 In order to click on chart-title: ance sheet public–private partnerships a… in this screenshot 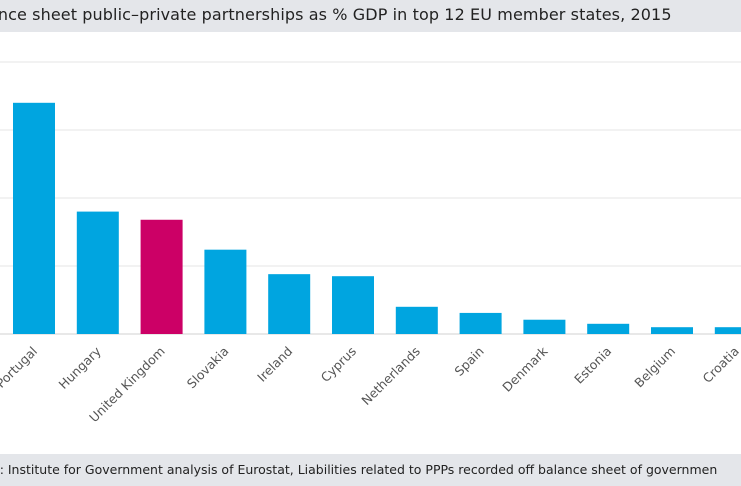, I will do `click(336, 14)`.